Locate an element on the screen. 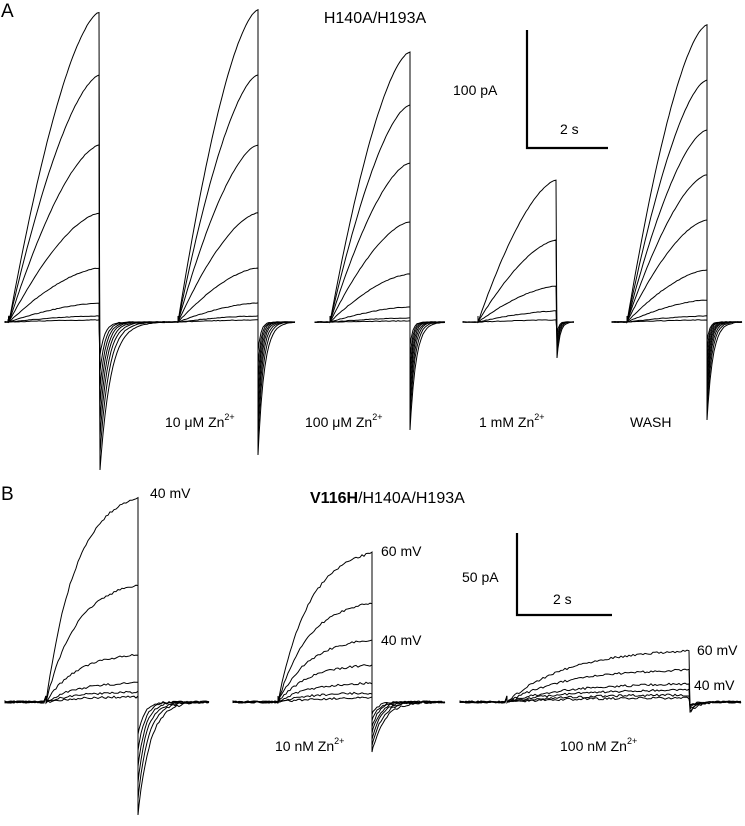 The image size is (745, 826). condition-label: 10 μM Zn2+ is located at coordinates (200, 421).